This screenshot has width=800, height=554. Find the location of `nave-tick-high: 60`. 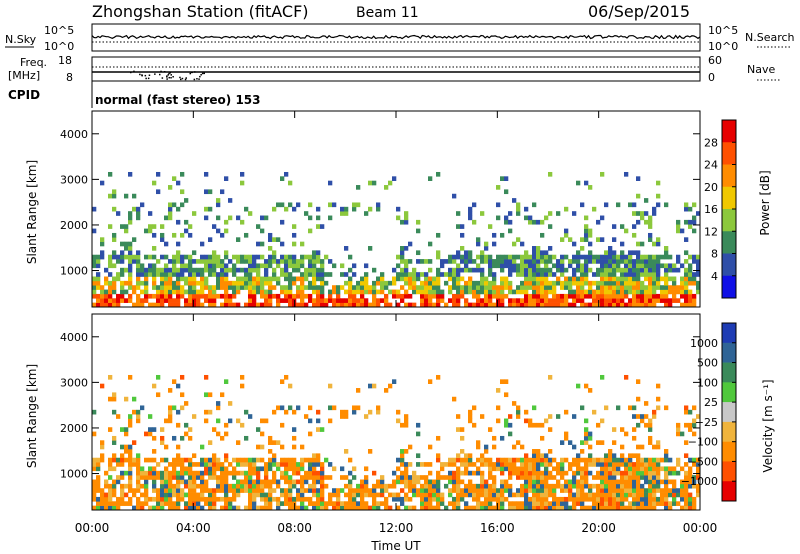

nave-tick-high: 60 is located at coordinates (715, 60).